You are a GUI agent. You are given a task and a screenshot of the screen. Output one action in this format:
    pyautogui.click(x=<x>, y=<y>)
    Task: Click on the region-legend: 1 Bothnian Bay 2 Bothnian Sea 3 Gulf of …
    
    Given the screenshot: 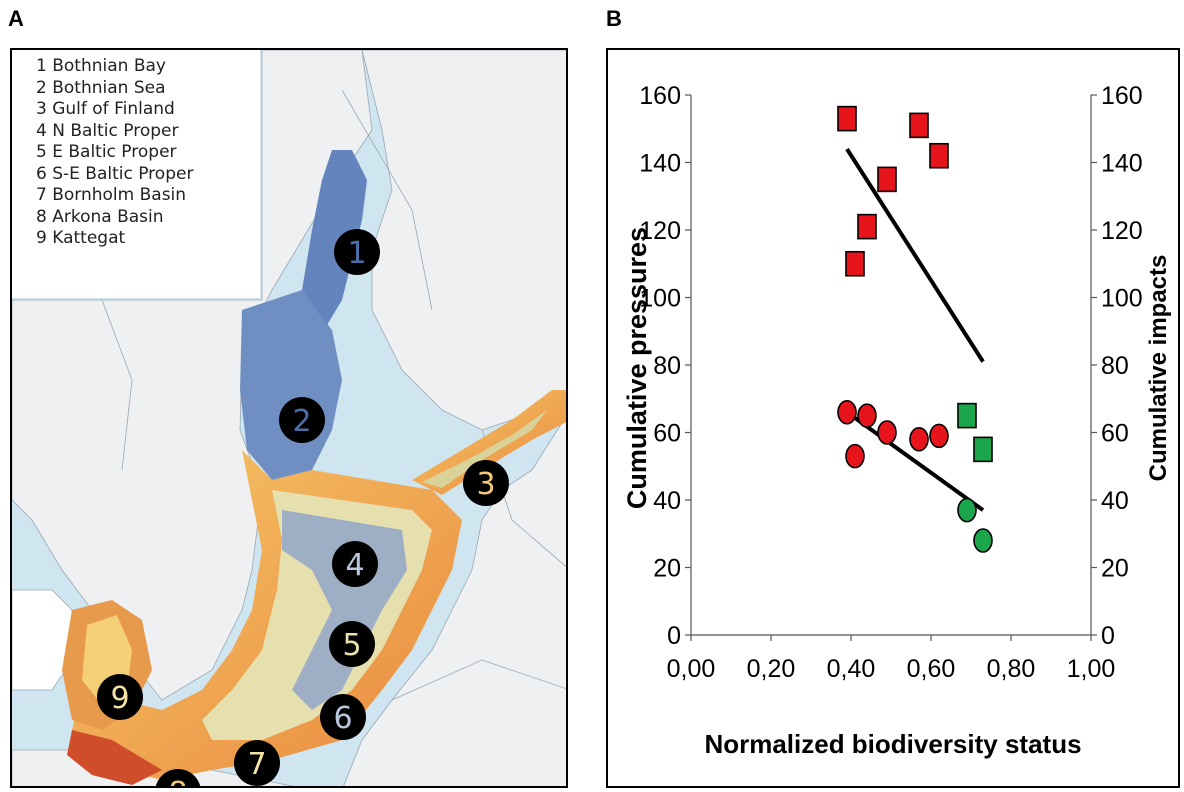 What is the action you would take?
    pyautogui.click(x=136, y=174)
    